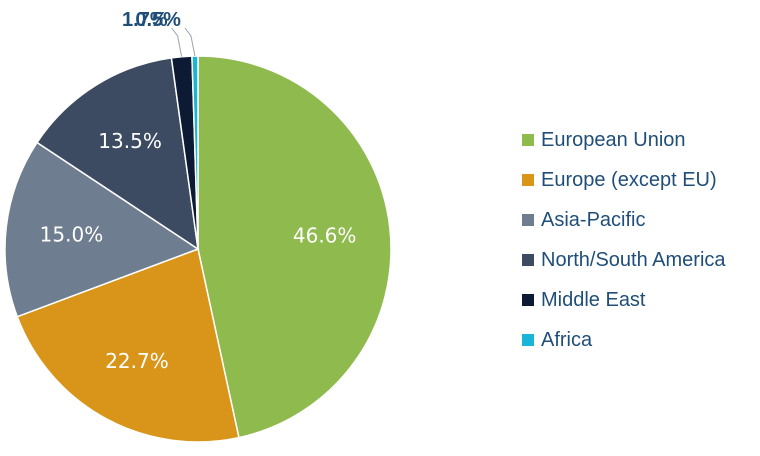  I want to click on legend-item-european-union: European Union, so click(624, 140).